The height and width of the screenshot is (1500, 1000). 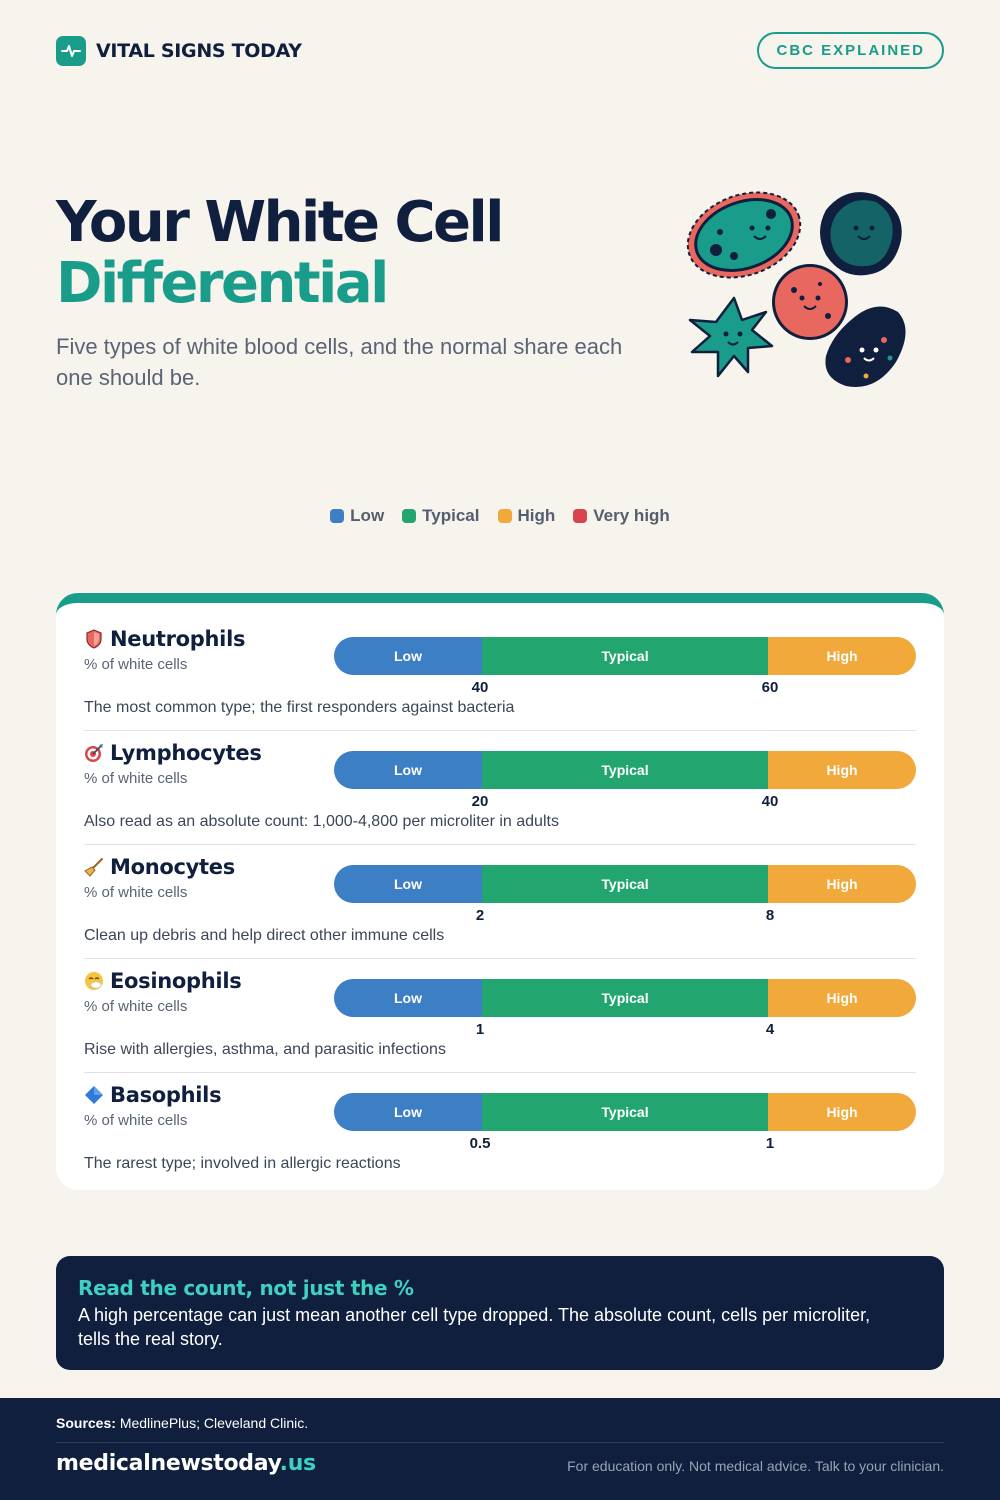 I want to click on footer-divider, so click(x=500, y=1442).